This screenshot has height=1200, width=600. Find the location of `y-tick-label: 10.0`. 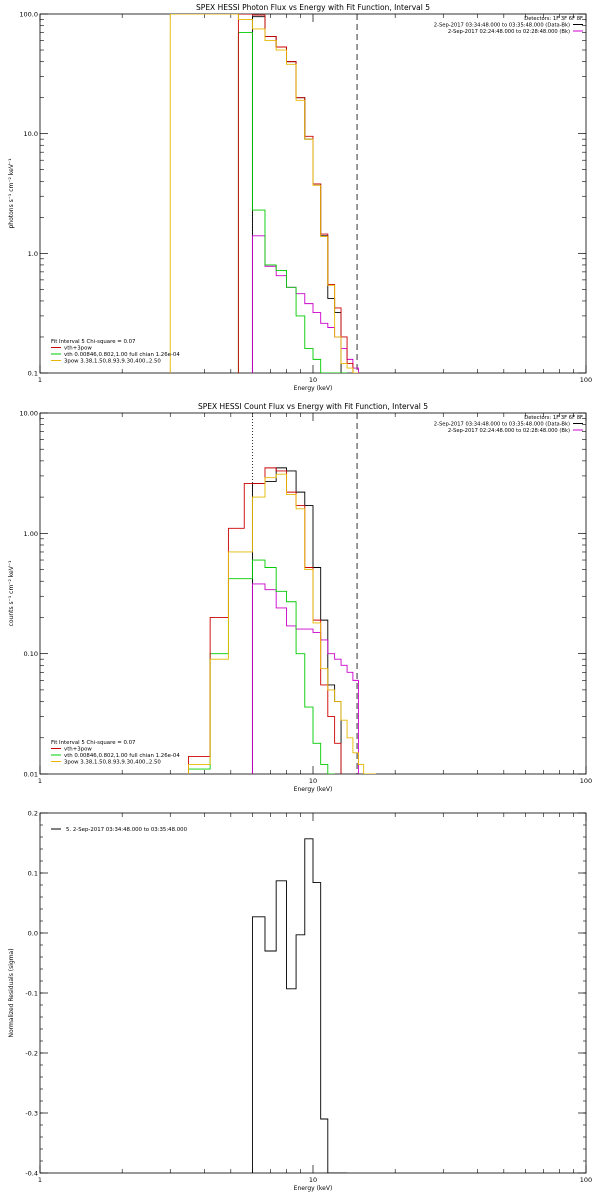

y-tick-label: 10.0 is located at coordinates (31, 134).